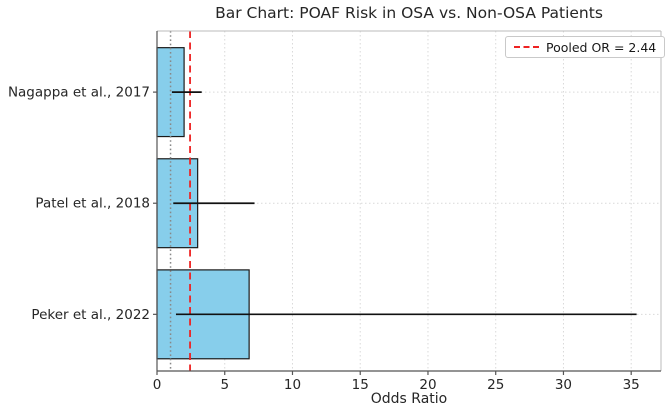  What do you see at coordinates (495, 385) in the screenshot?
I see `x-tick-label-25: 25` at bounding box center [495, 385].